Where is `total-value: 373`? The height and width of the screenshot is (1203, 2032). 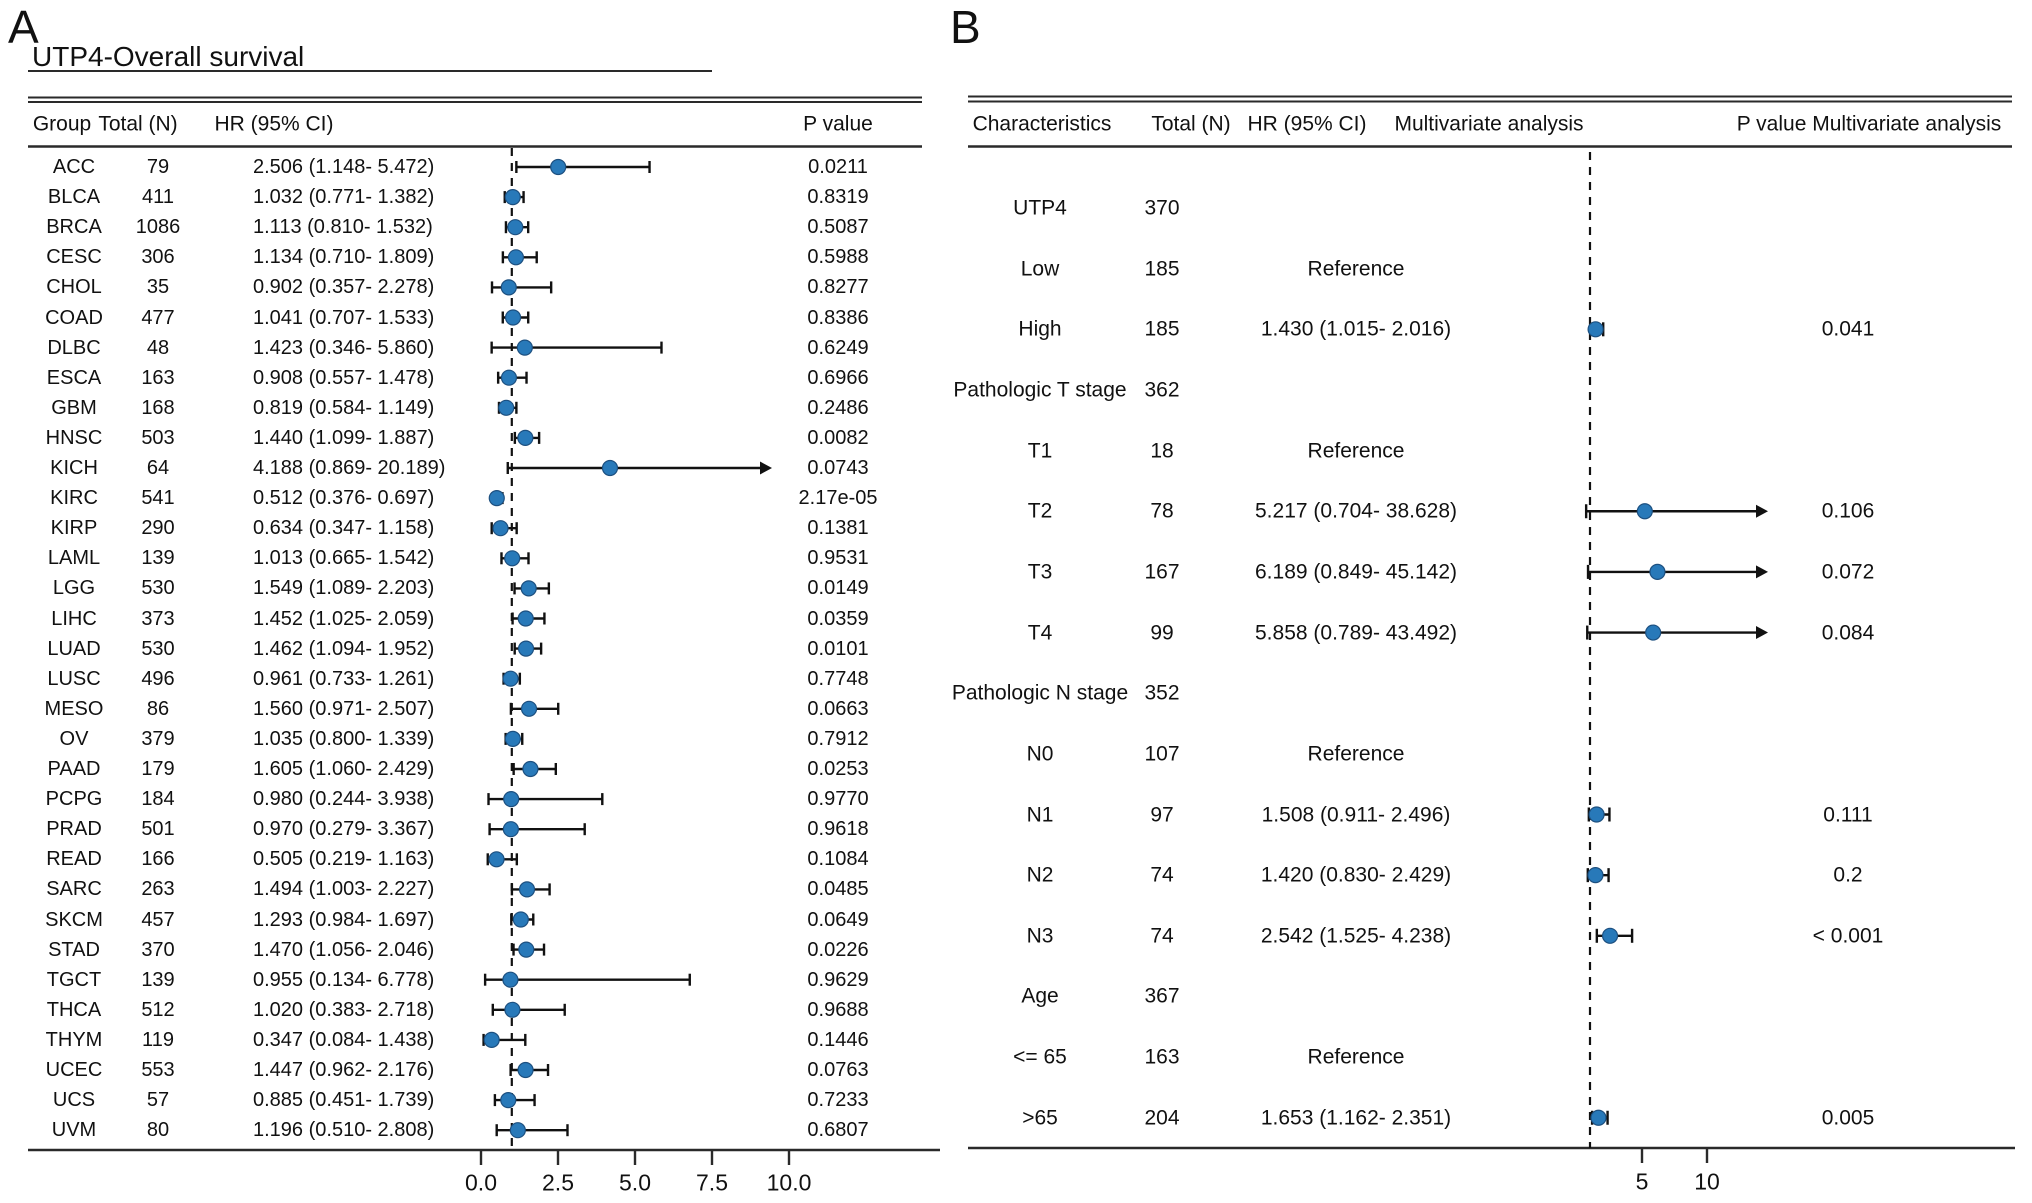 total-value: 373 is located at coordinates (158, 618).